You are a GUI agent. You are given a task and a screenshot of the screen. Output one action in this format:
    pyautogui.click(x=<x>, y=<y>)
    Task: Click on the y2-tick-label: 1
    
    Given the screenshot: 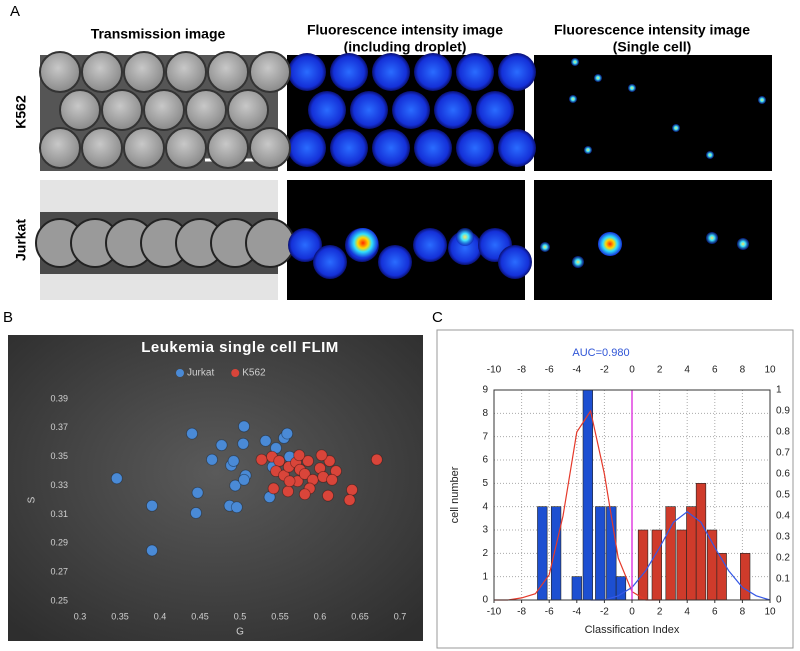 What is the action you would take?
    pyautogui.click(x=779, y=390)
    